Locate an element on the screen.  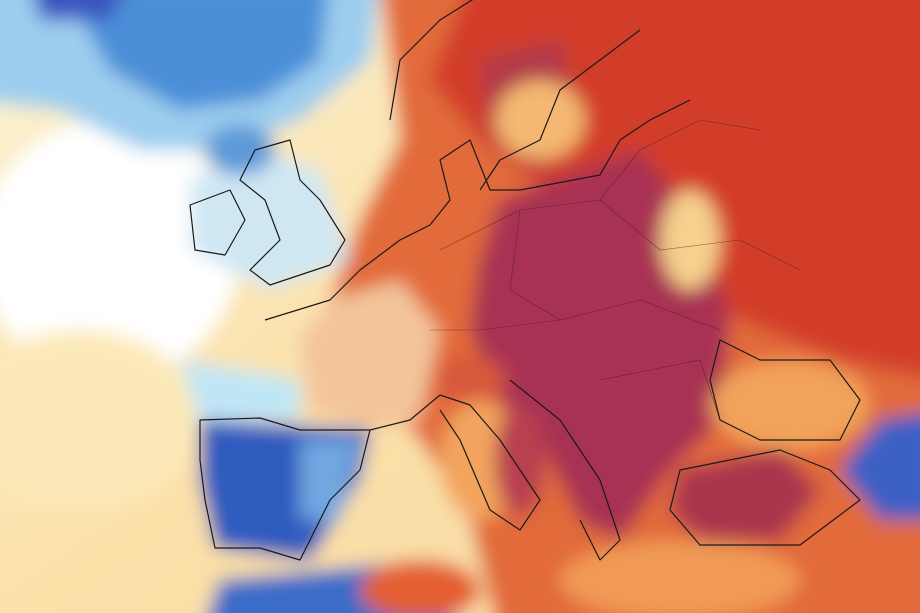
black-sea-coast is located at coordinates (785, 390).